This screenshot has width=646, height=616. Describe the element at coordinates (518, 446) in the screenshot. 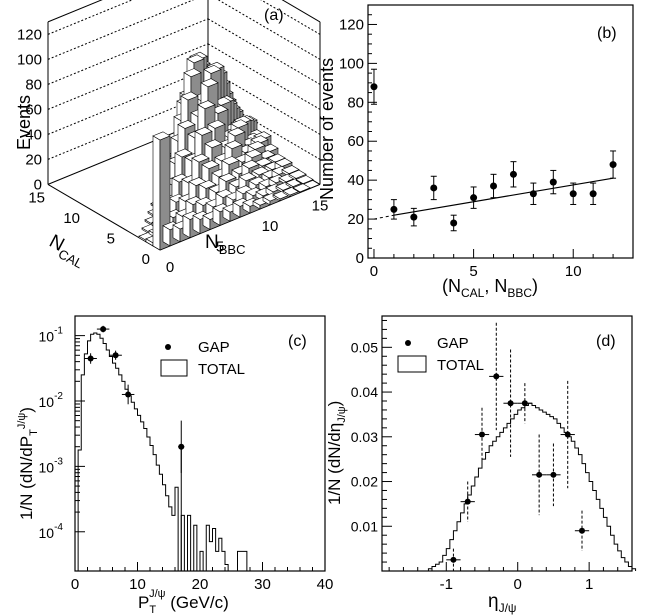

I see `panel-d-gap-points` at that location.